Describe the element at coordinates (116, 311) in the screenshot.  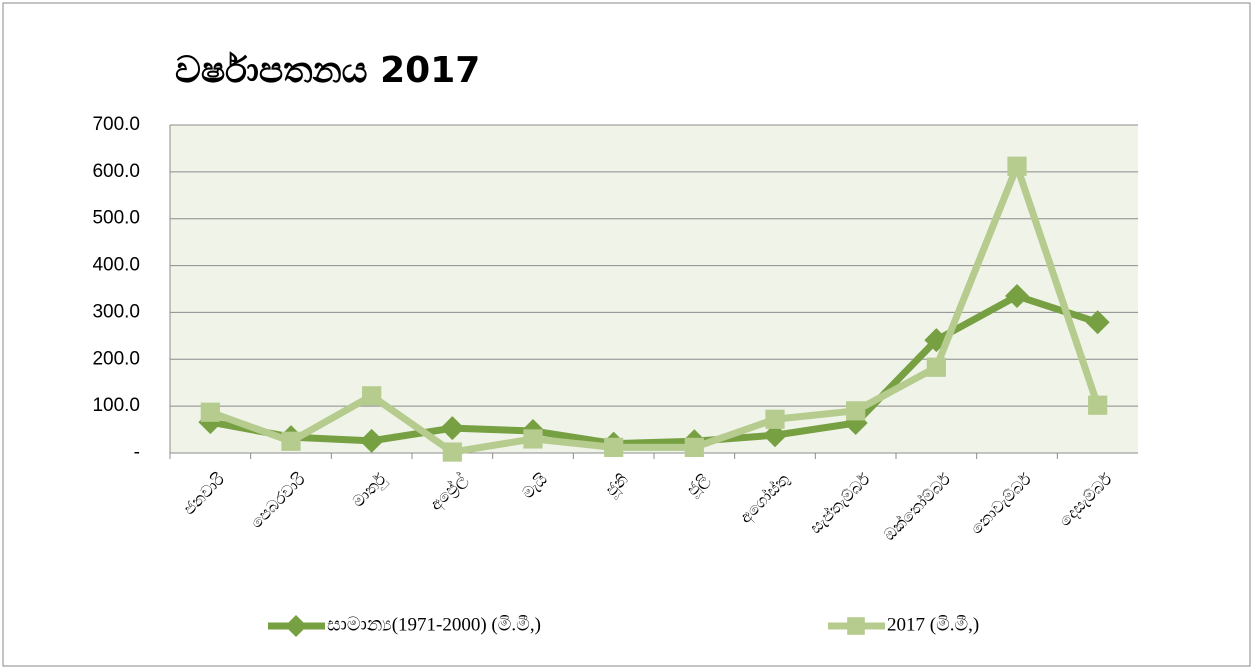
I see `y-tick-label: 300.0` at that location.